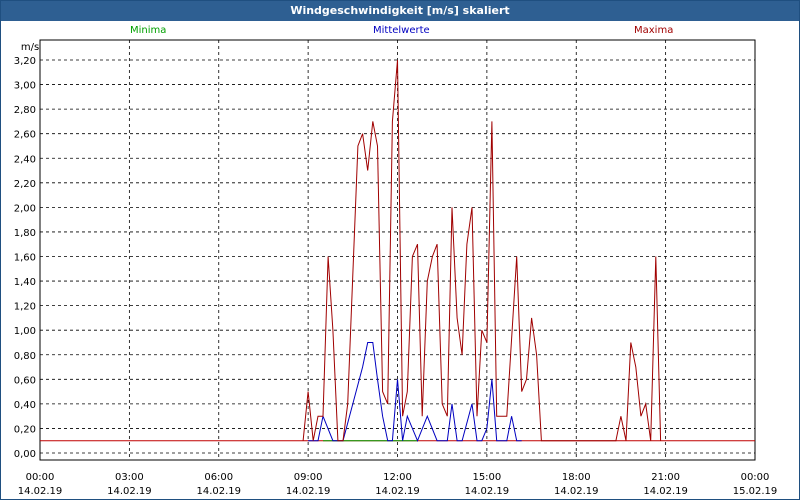 The image size is (800, 500). Describe the element at coordinates (397, 477) in the screenshot. I see `x-tick-time: 12:00` at that location.